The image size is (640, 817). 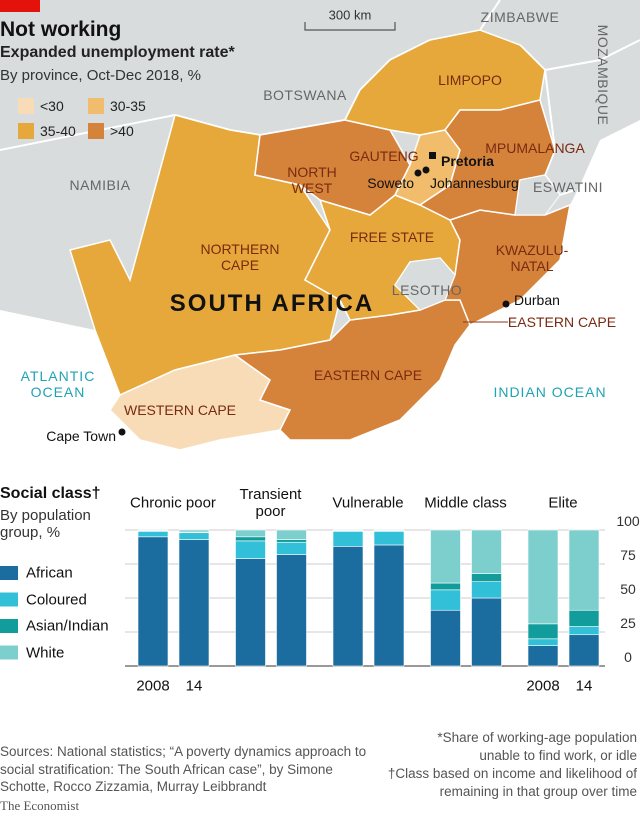 What do you see at coordinates (368, 503) in the screenshot?
I see `group-label: Vulnerable` at bounding box center [368, 503].